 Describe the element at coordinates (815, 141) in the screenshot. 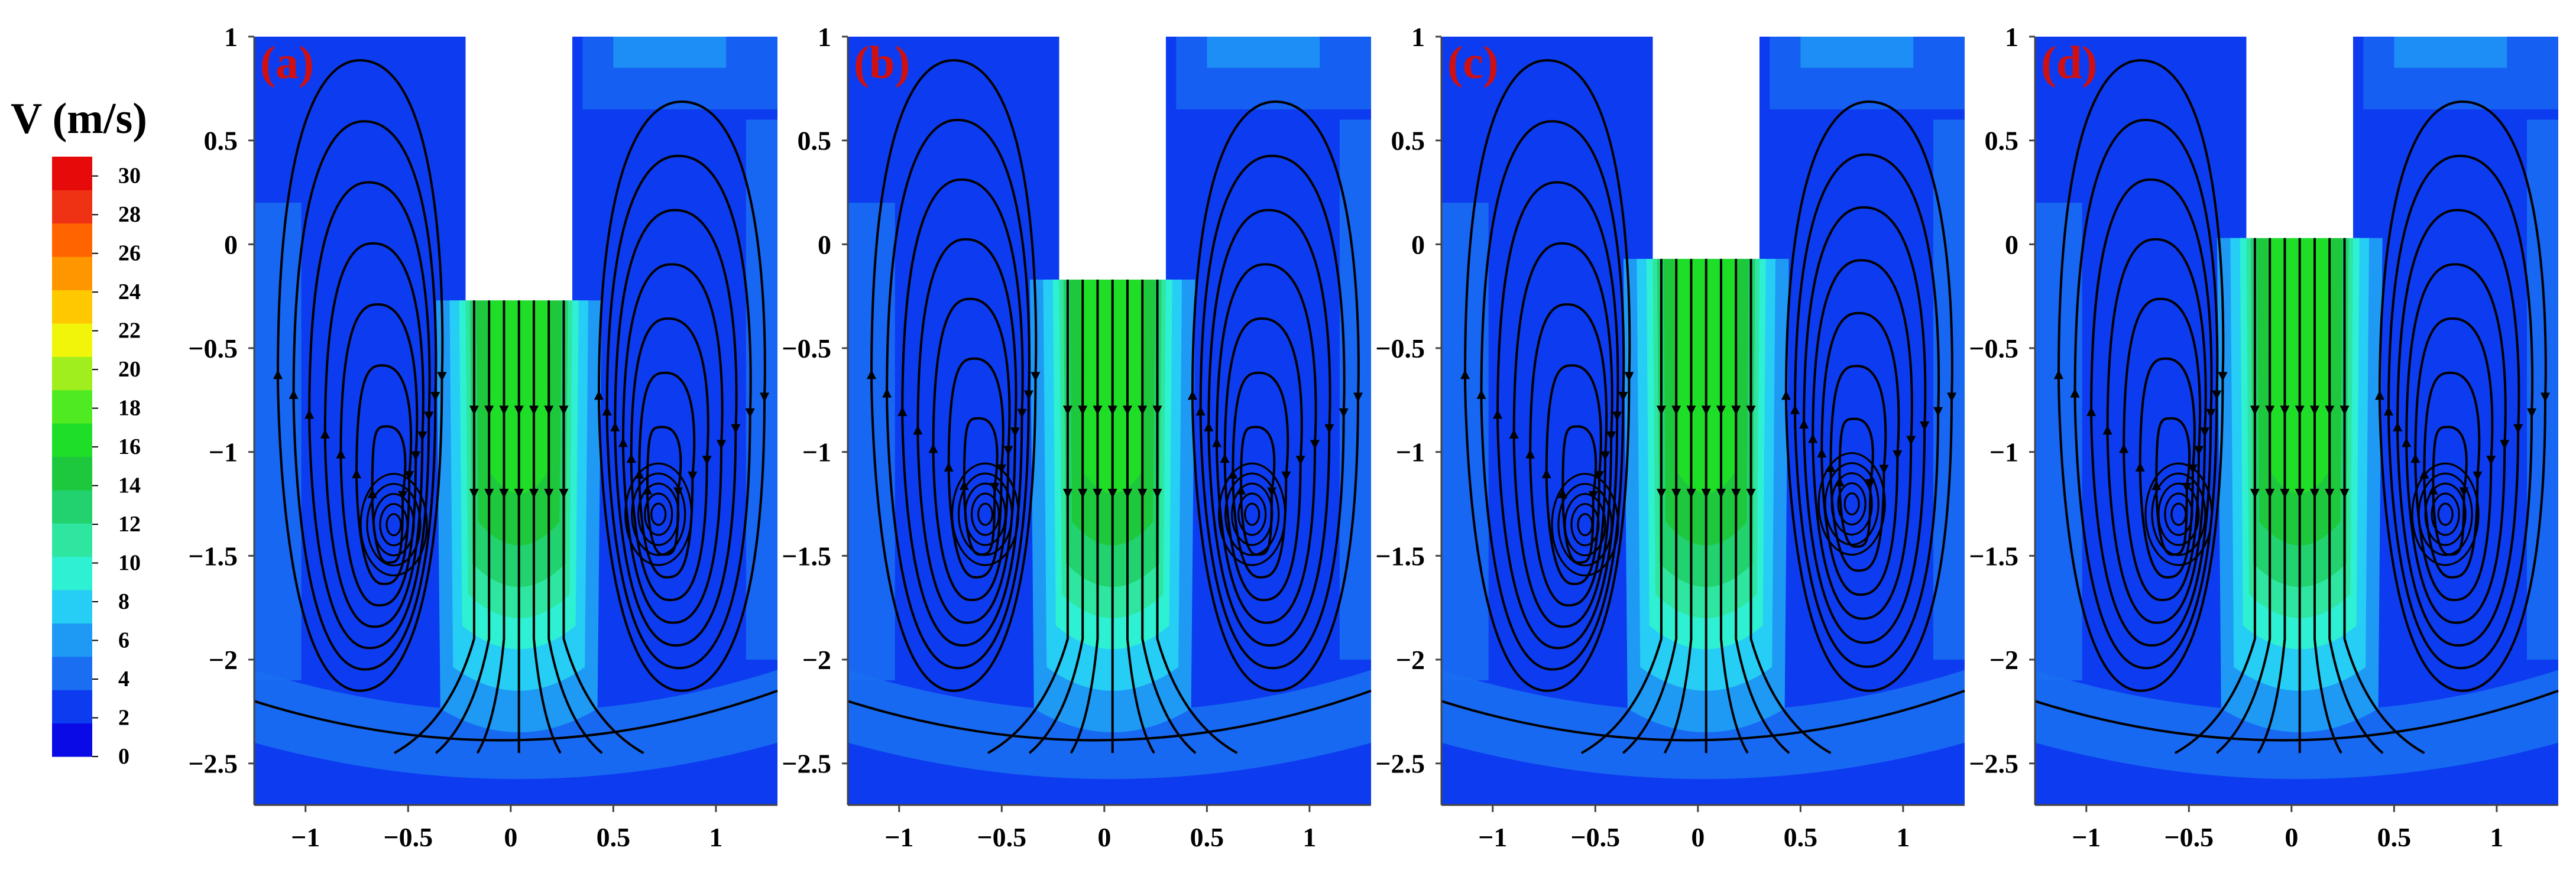

I see `y-tick-label: 0.5` at that location.